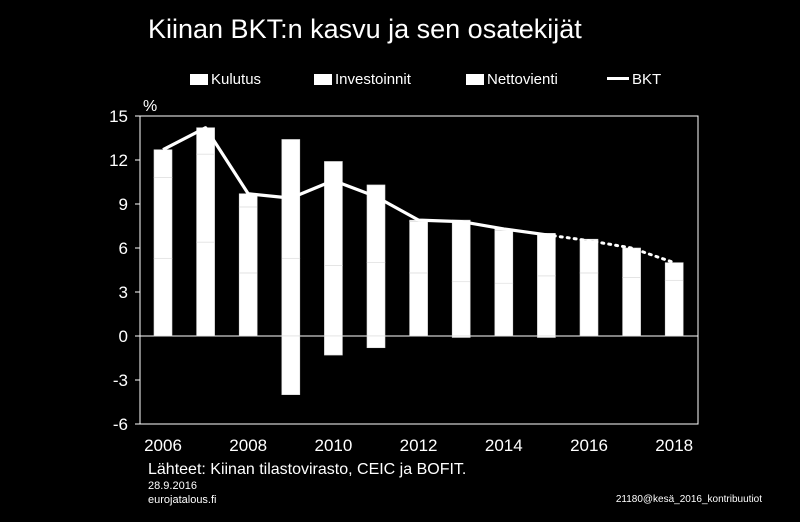 The height and width of the screenshot is (522, 800). Describe the element at coordinates (504, 309) in the screenshot. I see `bar-kulutus-2014` at that location.